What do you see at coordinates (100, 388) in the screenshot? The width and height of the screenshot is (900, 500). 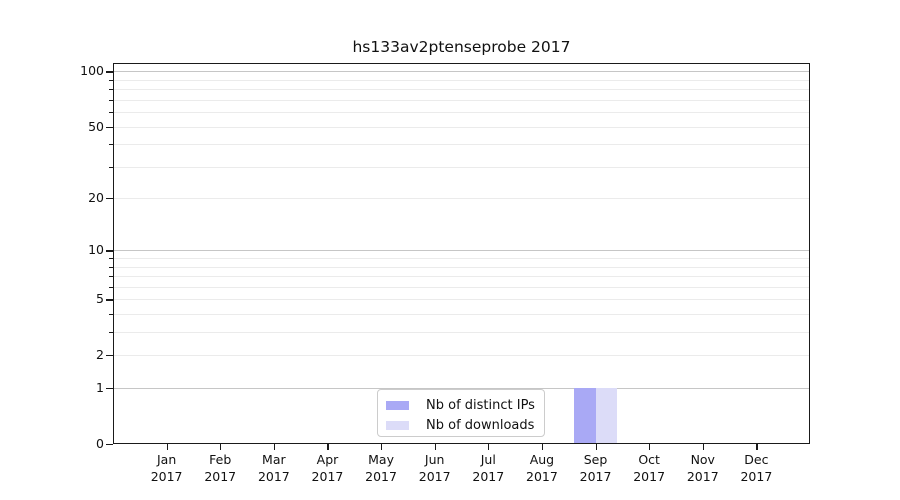 I see `y-tick-label: 1` at bounding box center [100, 388].